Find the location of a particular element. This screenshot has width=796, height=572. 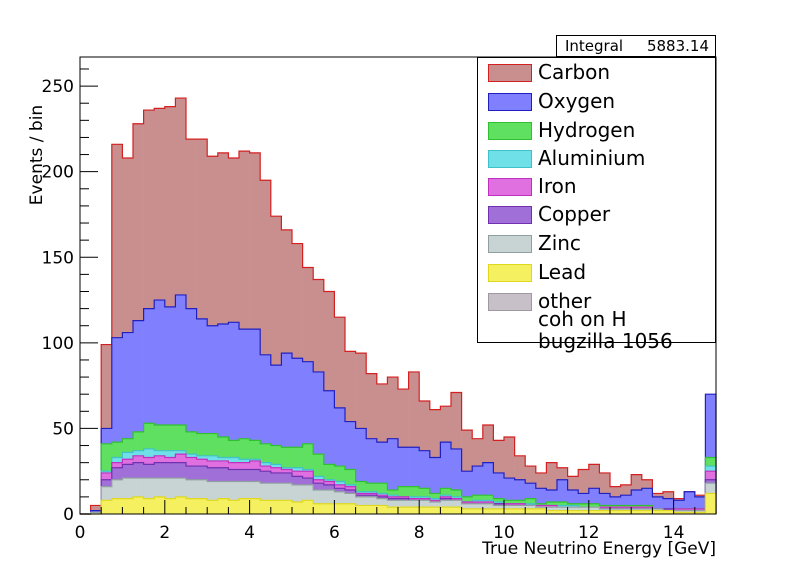

y-tick-label: 150 is located at coordinates (58, 258).